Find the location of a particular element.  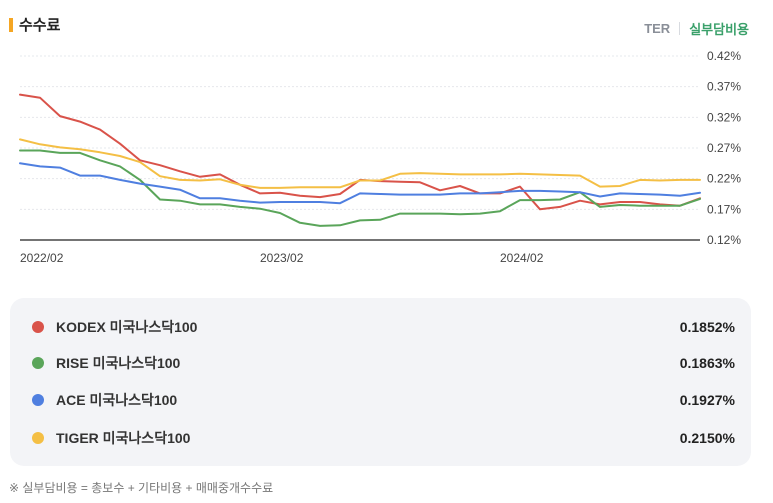

toggle-ter: TER is located at coordinates (657, 28).